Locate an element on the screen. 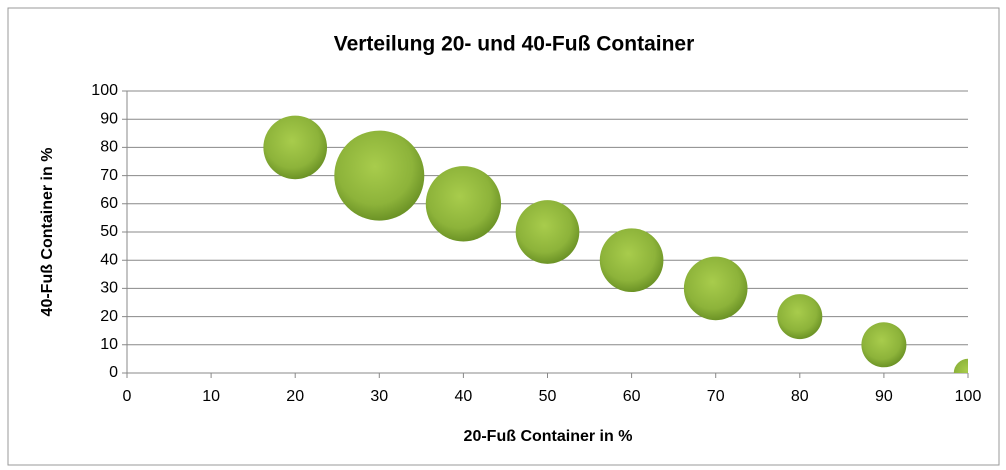 This screenshot has width=1006, height=470. y-tick-label: 30 is located at coordinates (109, 288).